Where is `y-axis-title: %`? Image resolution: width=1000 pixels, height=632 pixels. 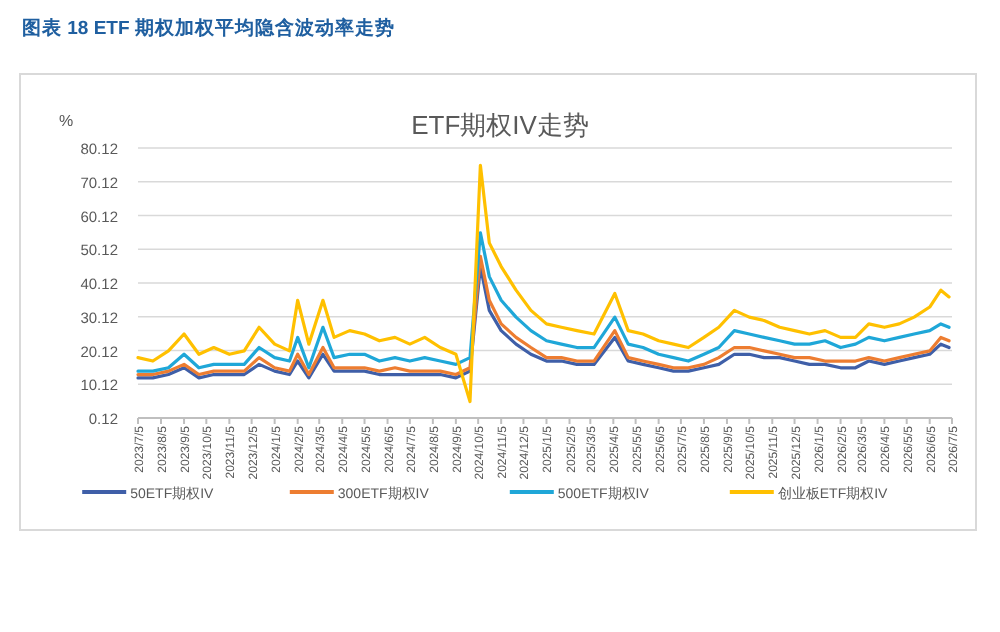 y-axis-title: % is located at coordinates (66, 121).